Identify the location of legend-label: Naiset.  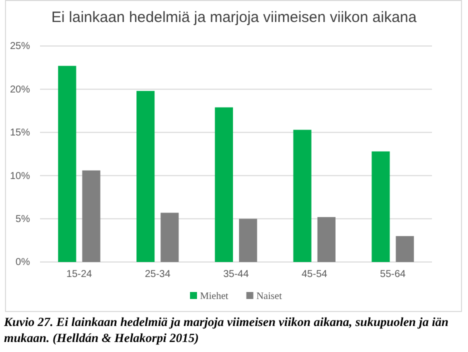
(269, 296).